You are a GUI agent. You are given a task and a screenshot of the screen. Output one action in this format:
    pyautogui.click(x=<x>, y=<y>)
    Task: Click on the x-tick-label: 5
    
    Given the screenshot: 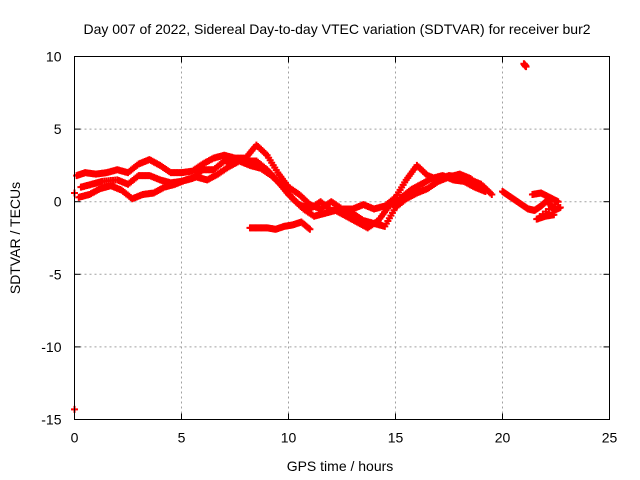 What is the action you would take?
    pyautogui.click(x=182, y=438)
    